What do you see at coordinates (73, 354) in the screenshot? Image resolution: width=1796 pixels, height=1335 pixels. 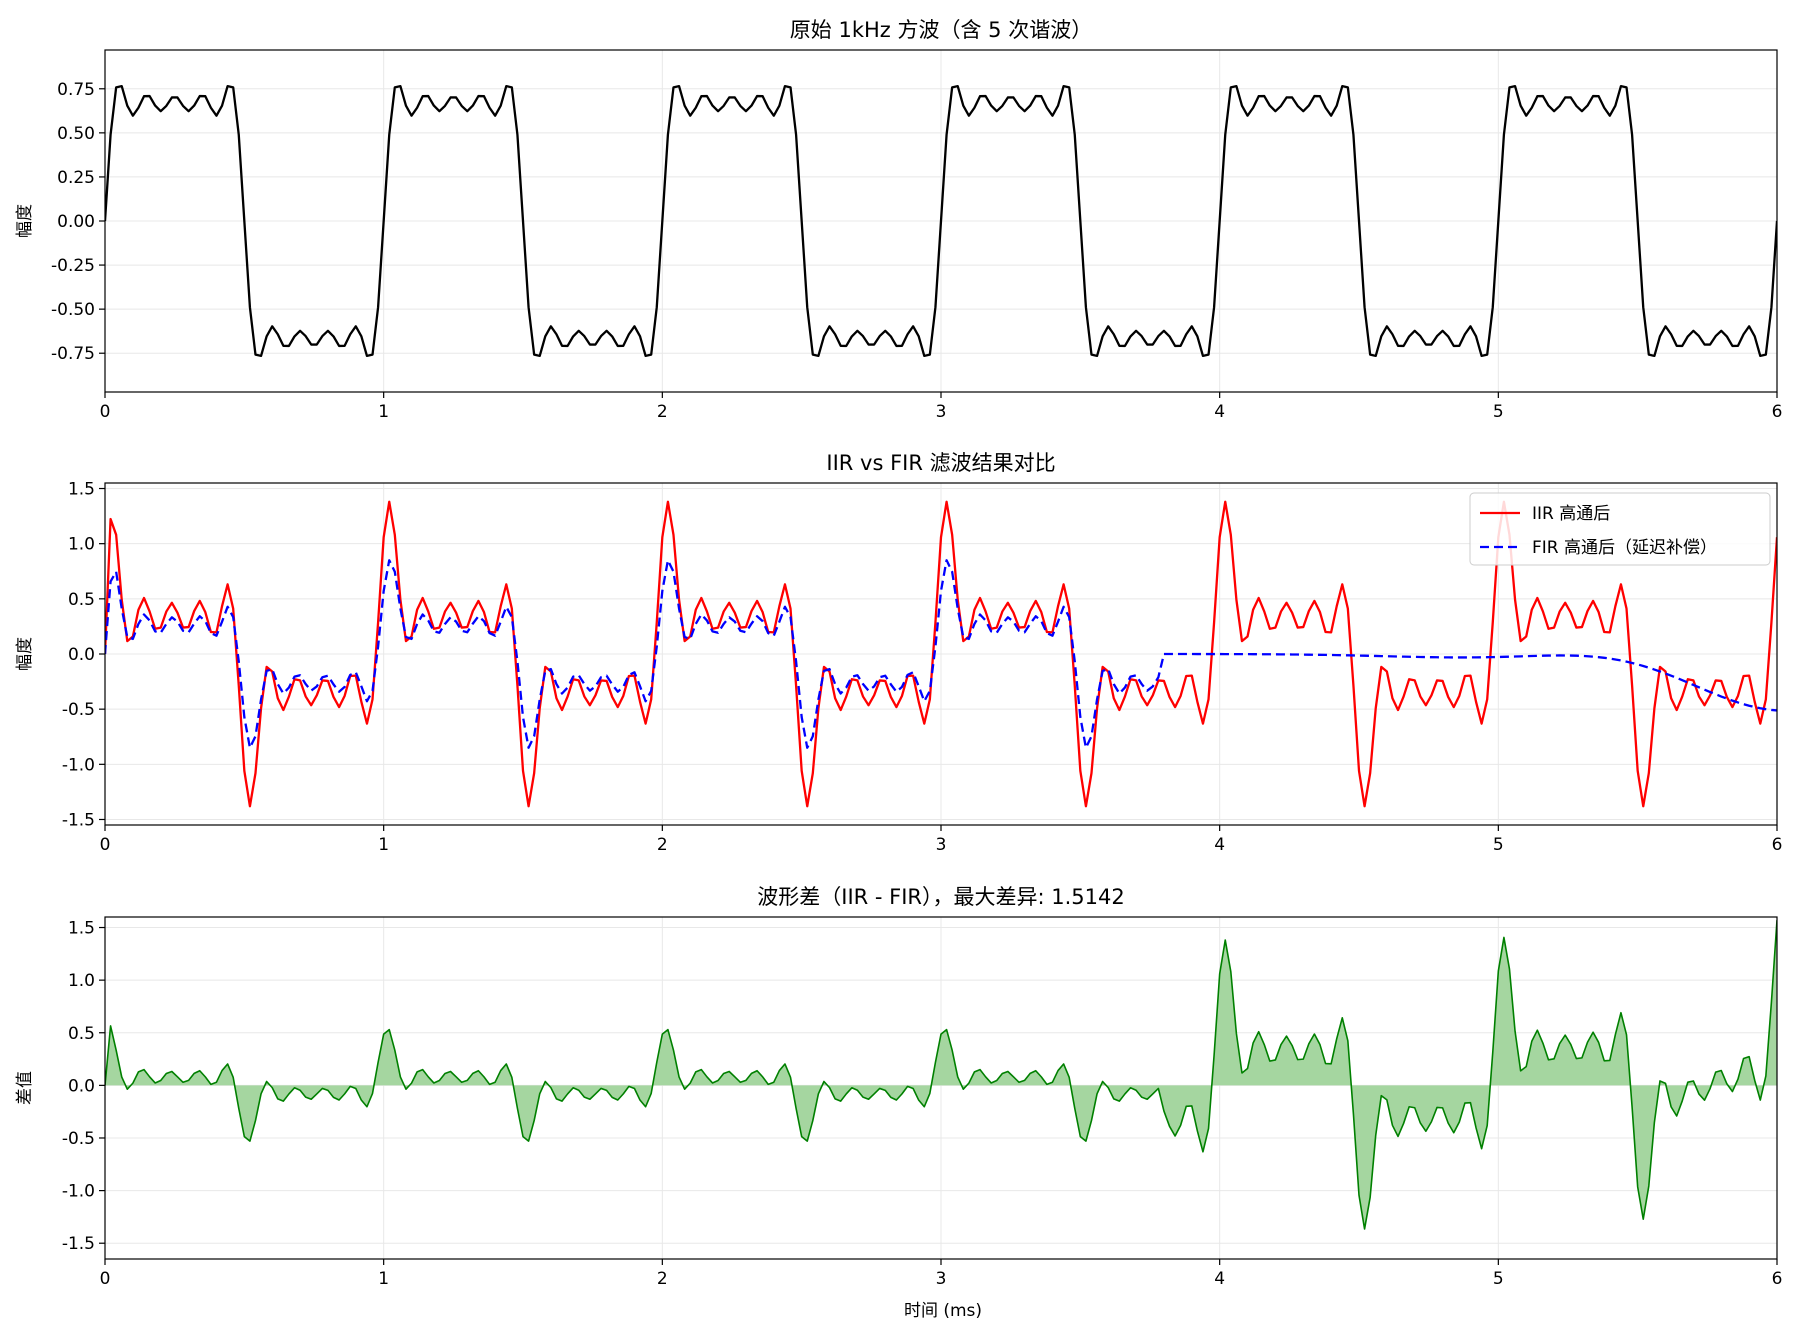 I see `y-tick-label: -0.75` at bounding box center [73, 354].